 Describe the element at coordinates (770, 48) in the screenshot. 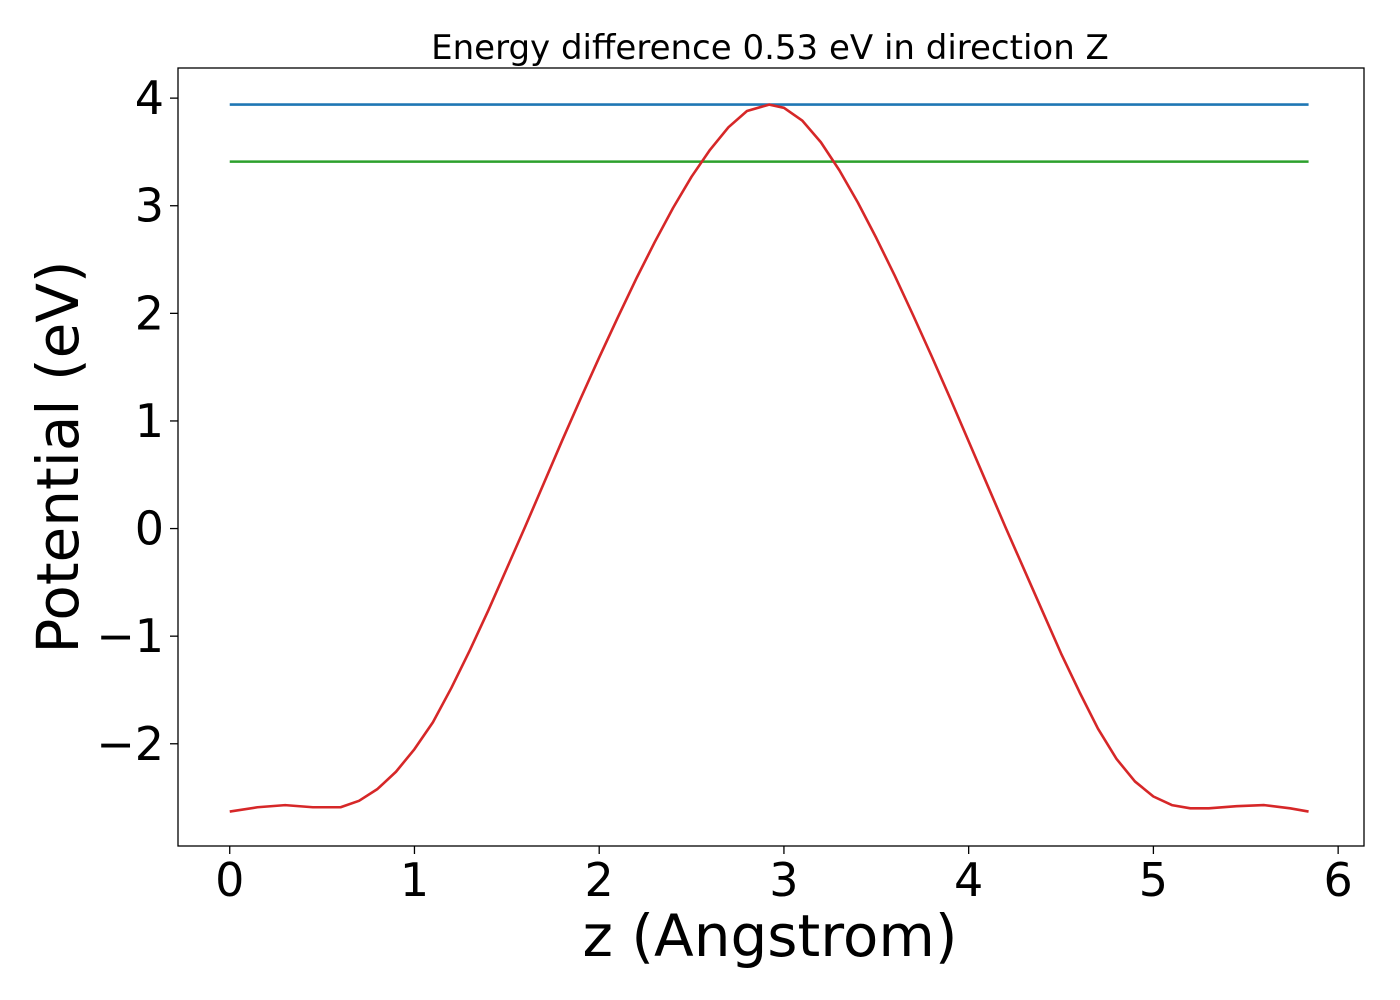

I see `chart-title: Energy difference 0.53 eV in direction Z` at that location.